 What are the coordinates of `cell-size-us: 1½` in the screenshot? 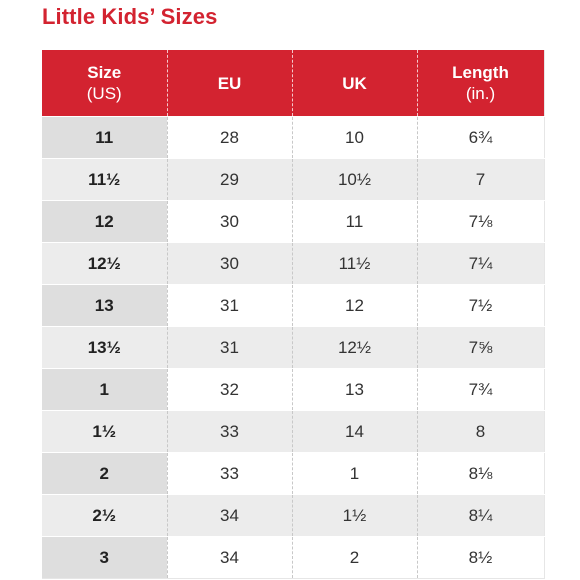 It's located at (104, 431).